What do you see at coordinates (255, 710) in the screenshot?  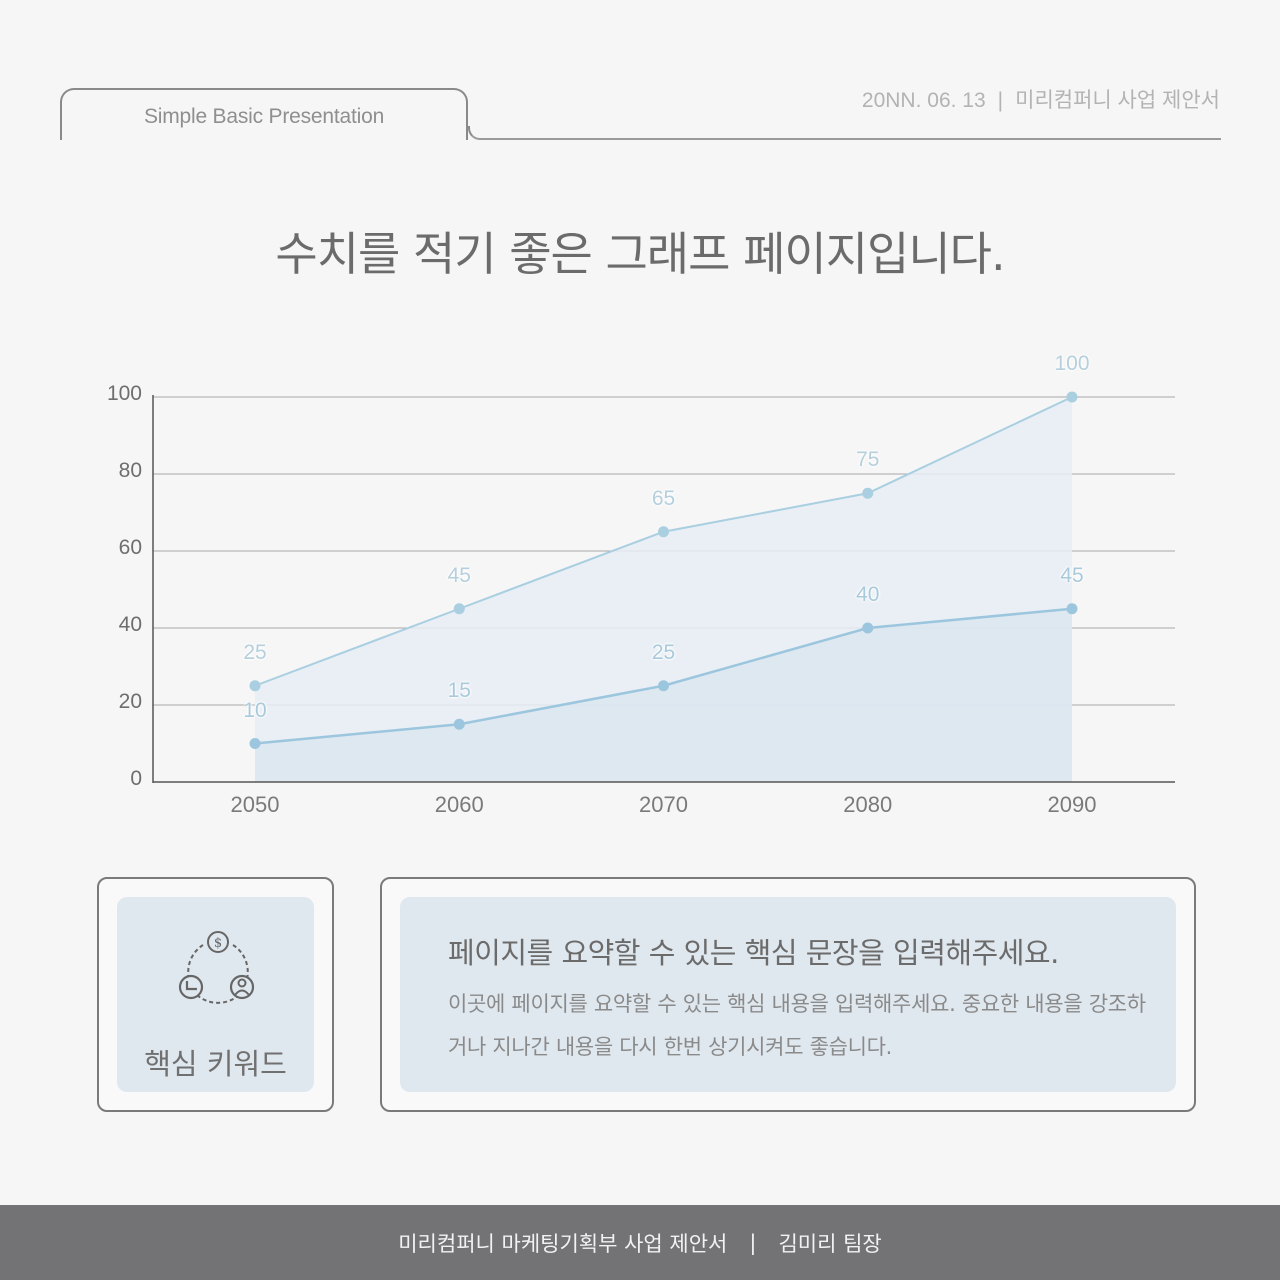 I see `data-label: 10` at bounding box center [255, 710].